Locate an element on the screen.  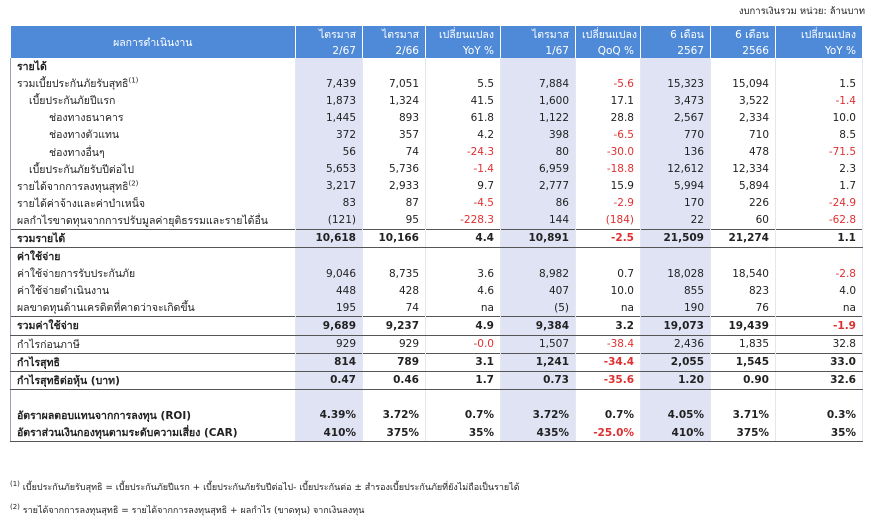
value-cell: -62.8 is located at coordinates (819, 220).